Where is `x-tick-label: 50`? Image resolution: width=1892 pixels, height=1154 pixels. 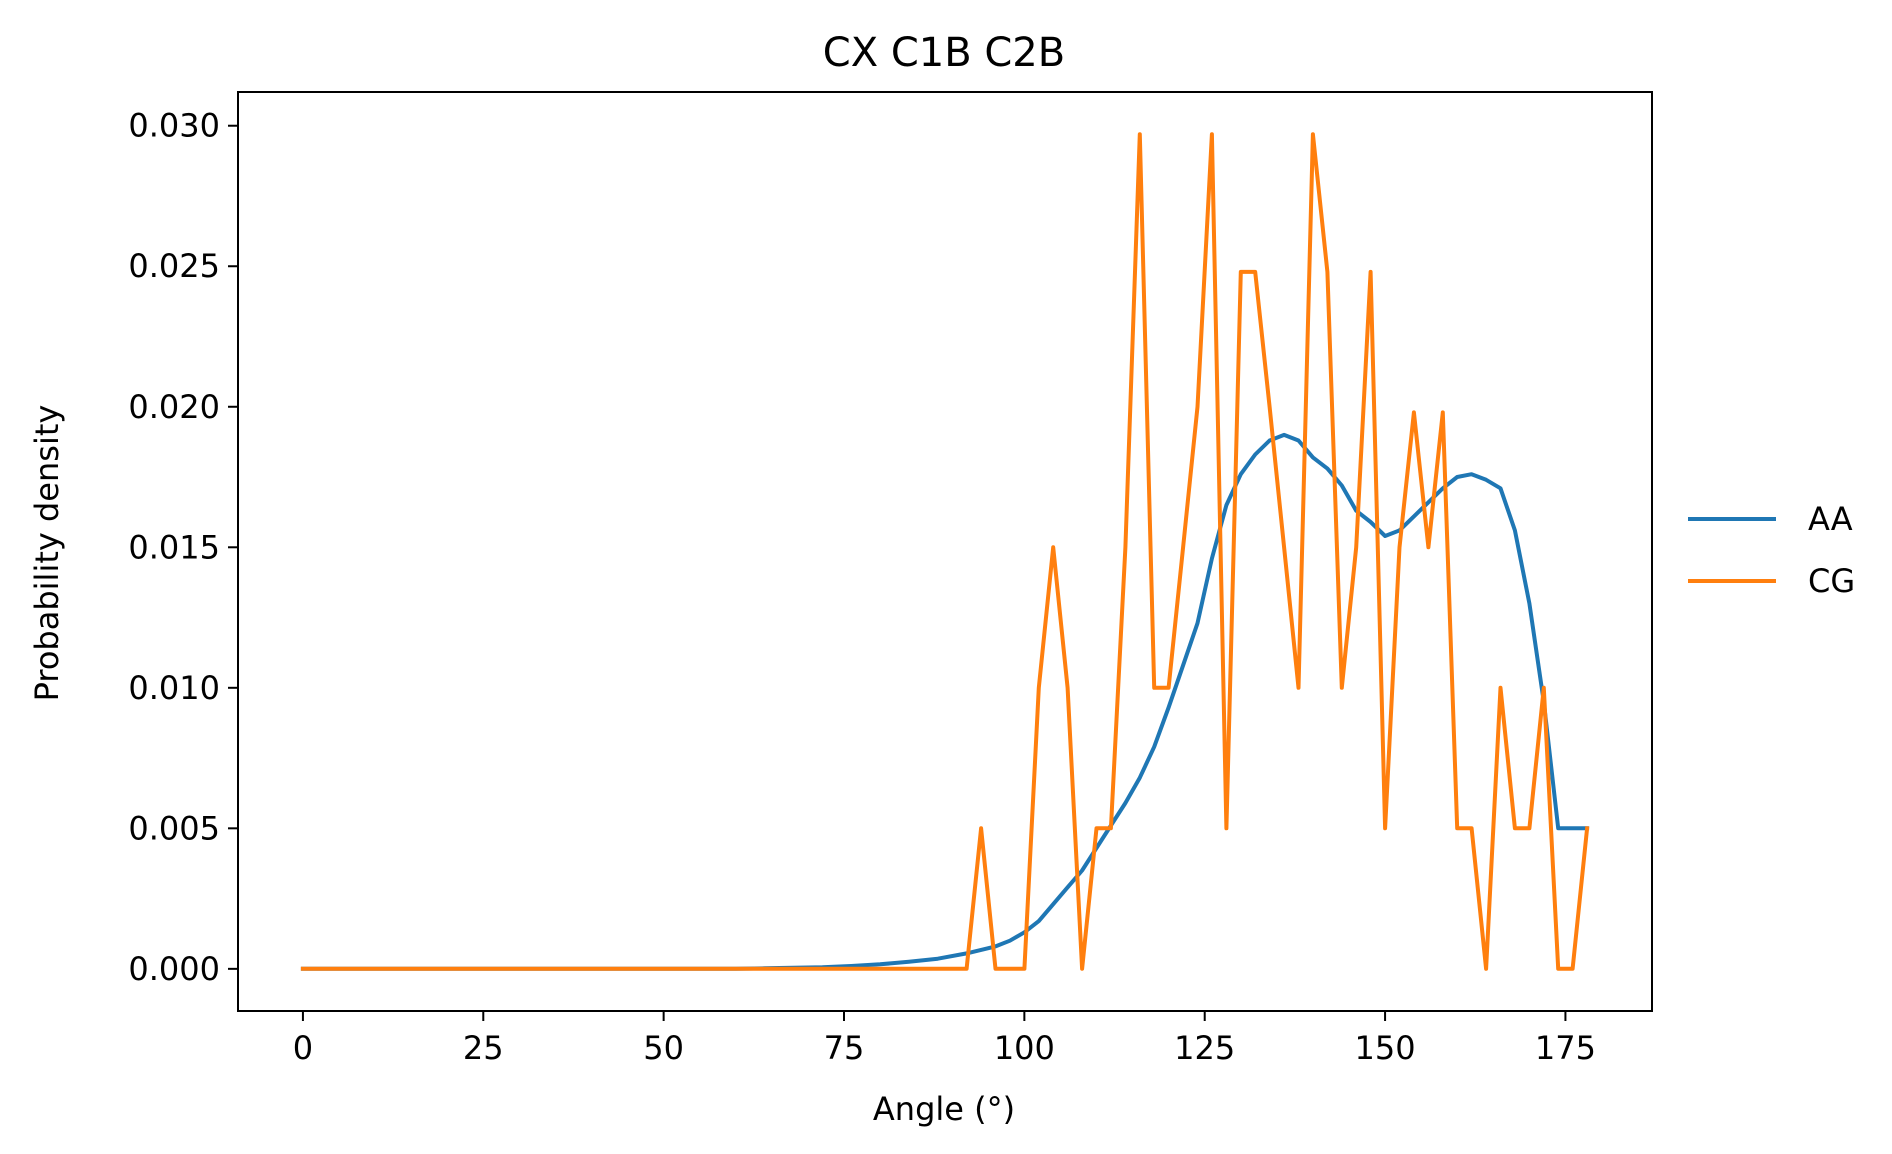
x-tick-label: 50 is located at coordinates (663, 1048).